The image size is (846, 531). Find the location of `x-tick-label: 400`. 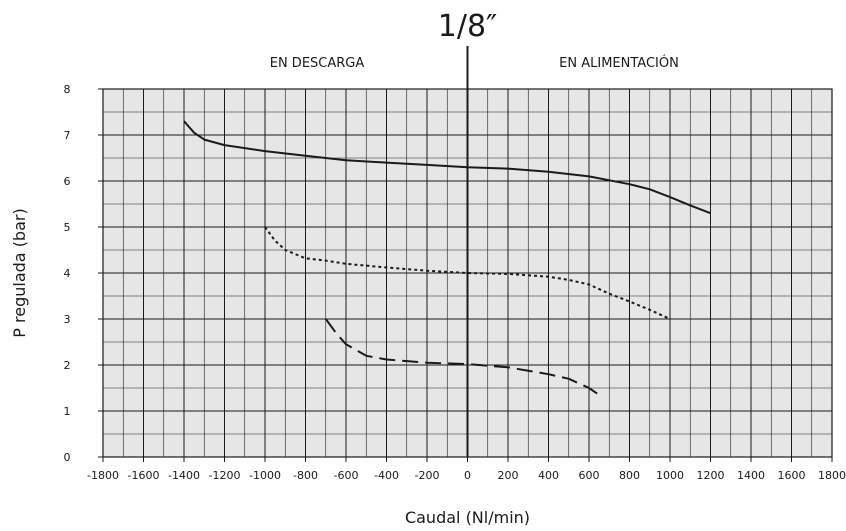

x-tick-label: 400 is located at coordinates (548, 475).